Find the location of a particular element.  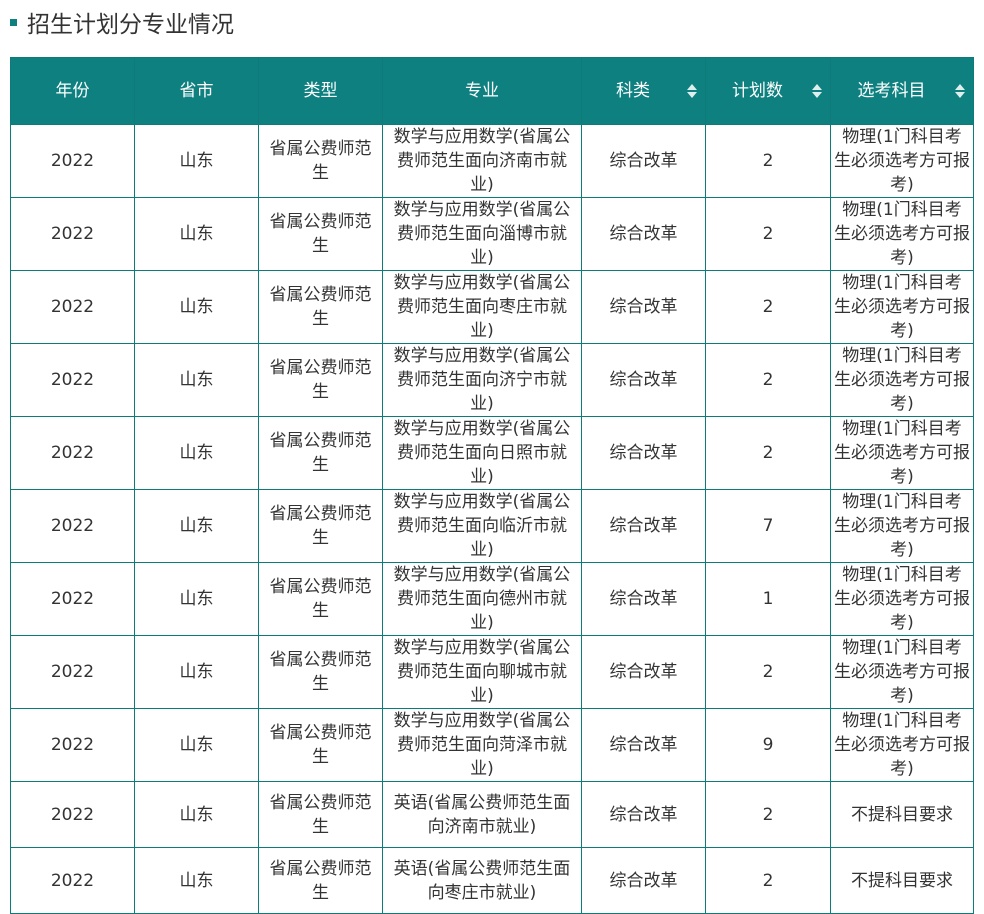

column-header-5: 计划数 is located at coordinates (768, 91).